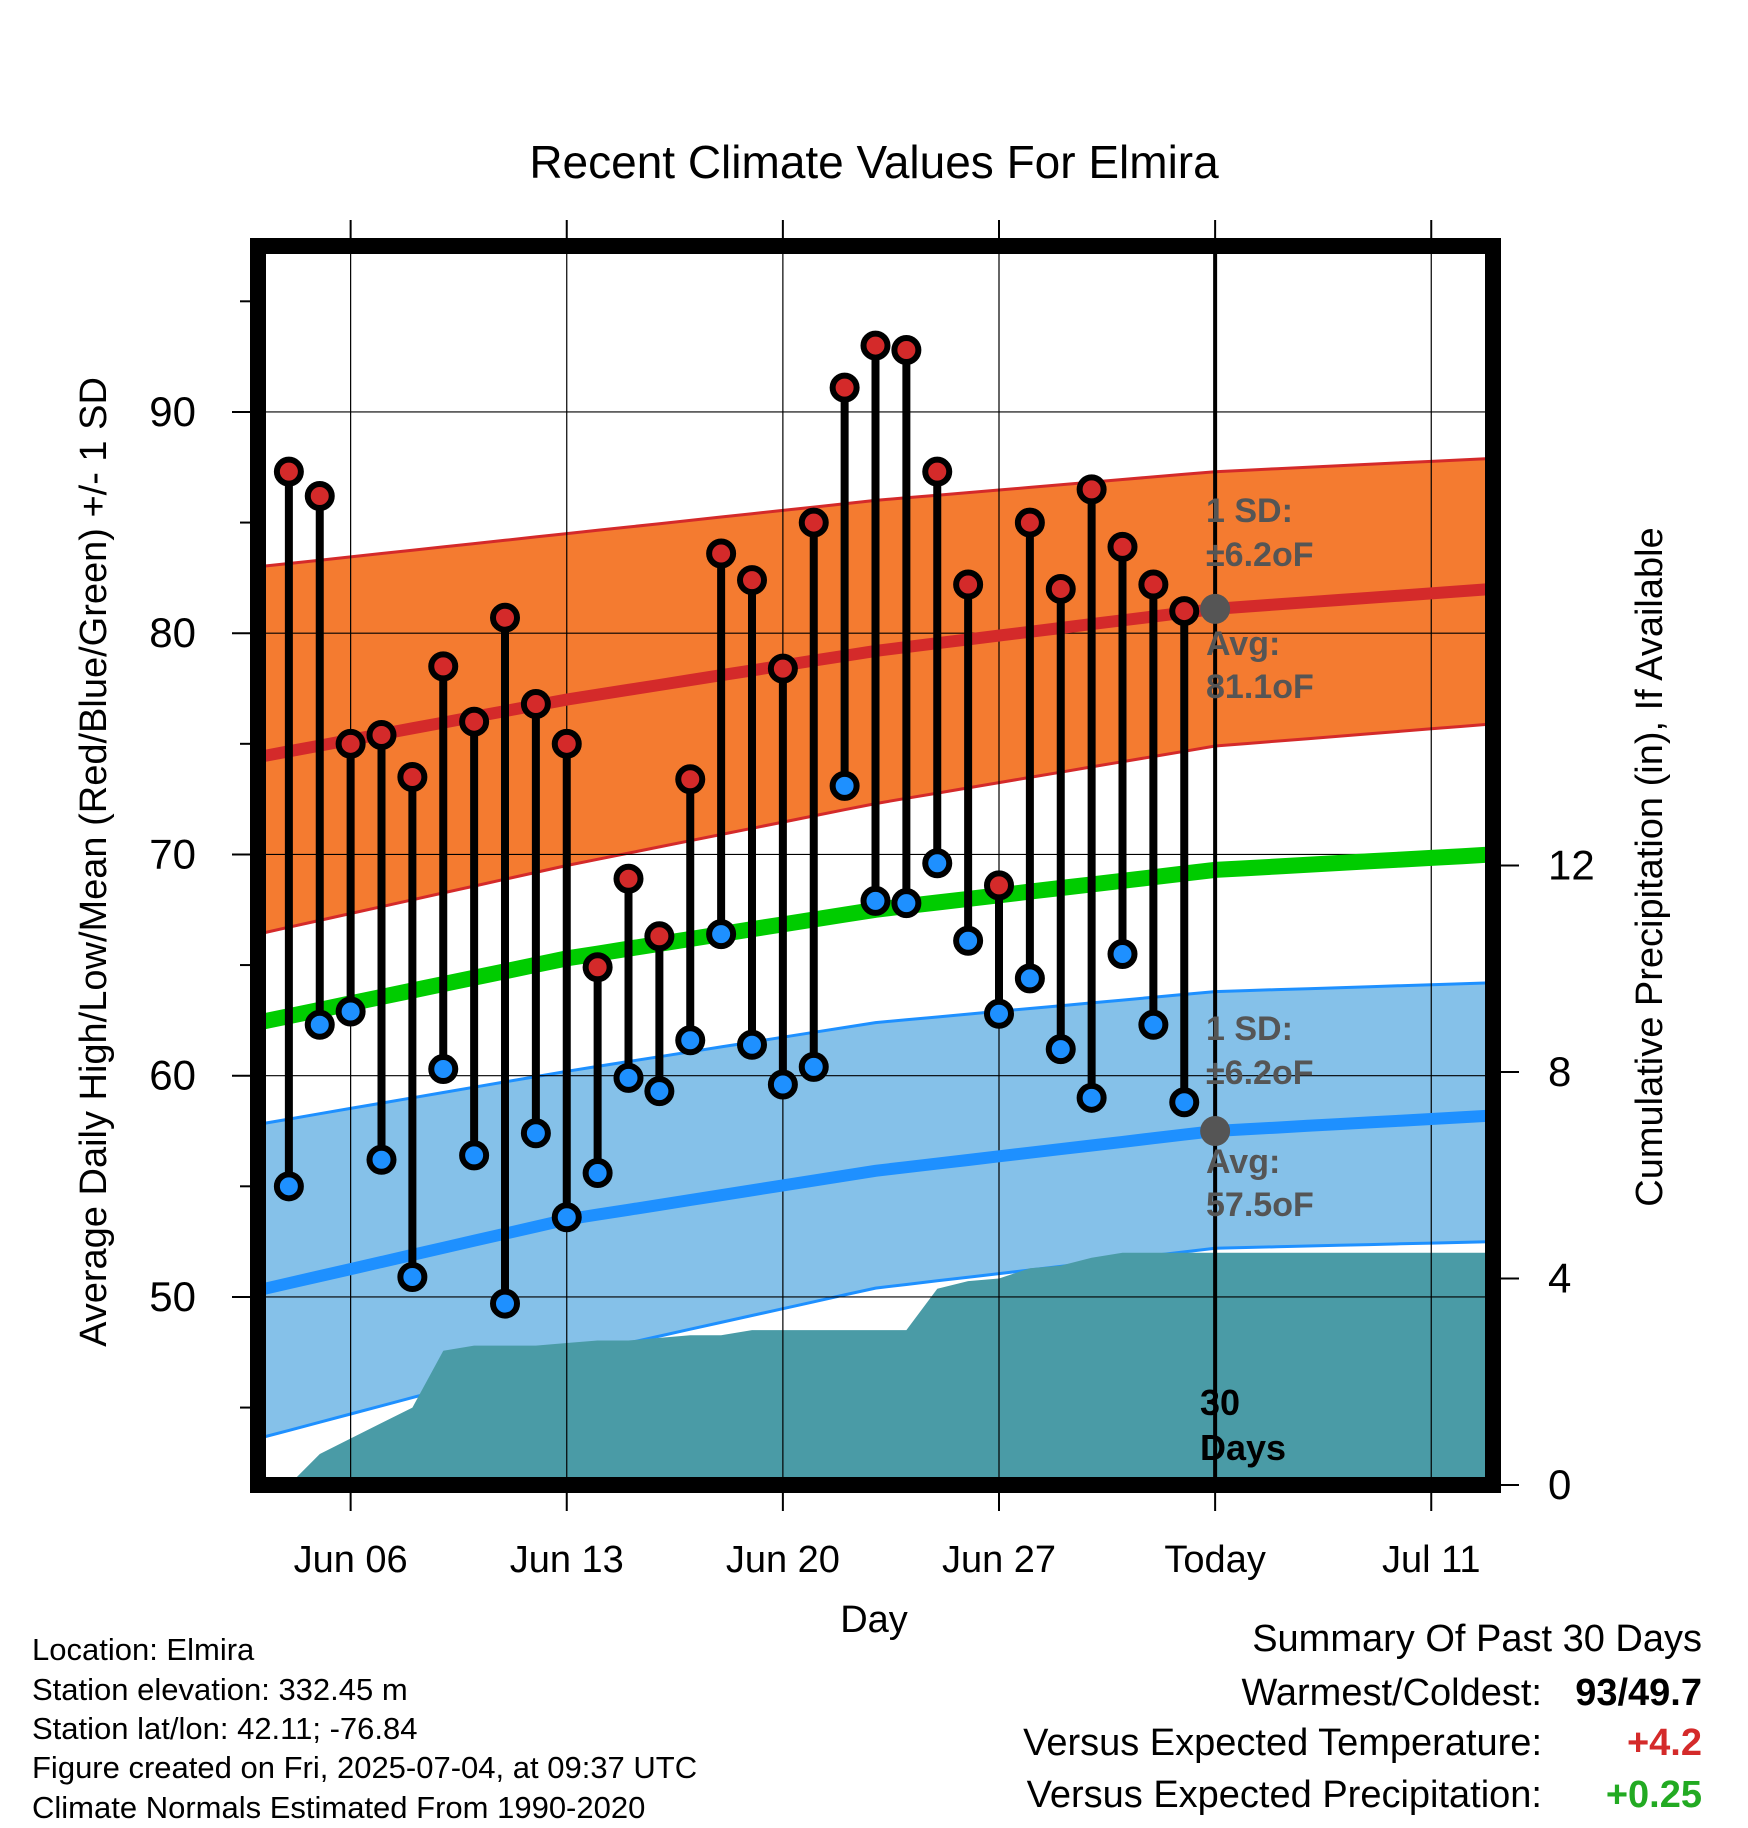  Describe the element at coordinates (1559, 1278) in the screenshot. I see `y2-tick-label: 4` at that location.